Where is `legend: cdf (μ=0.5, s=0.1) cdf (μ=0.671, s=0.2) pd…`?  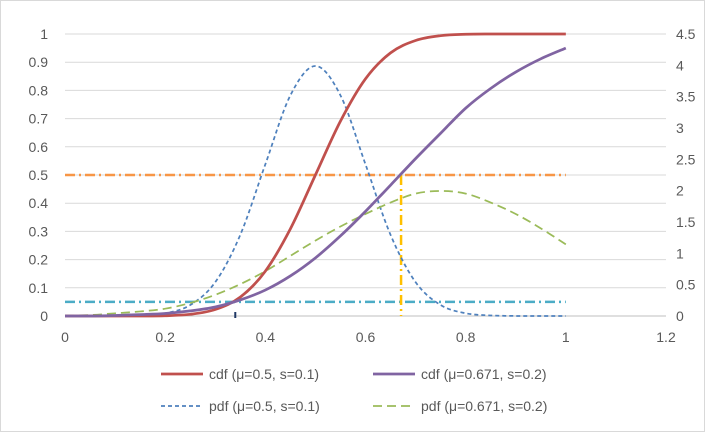 legend: cdf (μ=0.5, s=0.1) cdf (μ=0.671, s=0.2) pd… is located at coordinates (354, 390).